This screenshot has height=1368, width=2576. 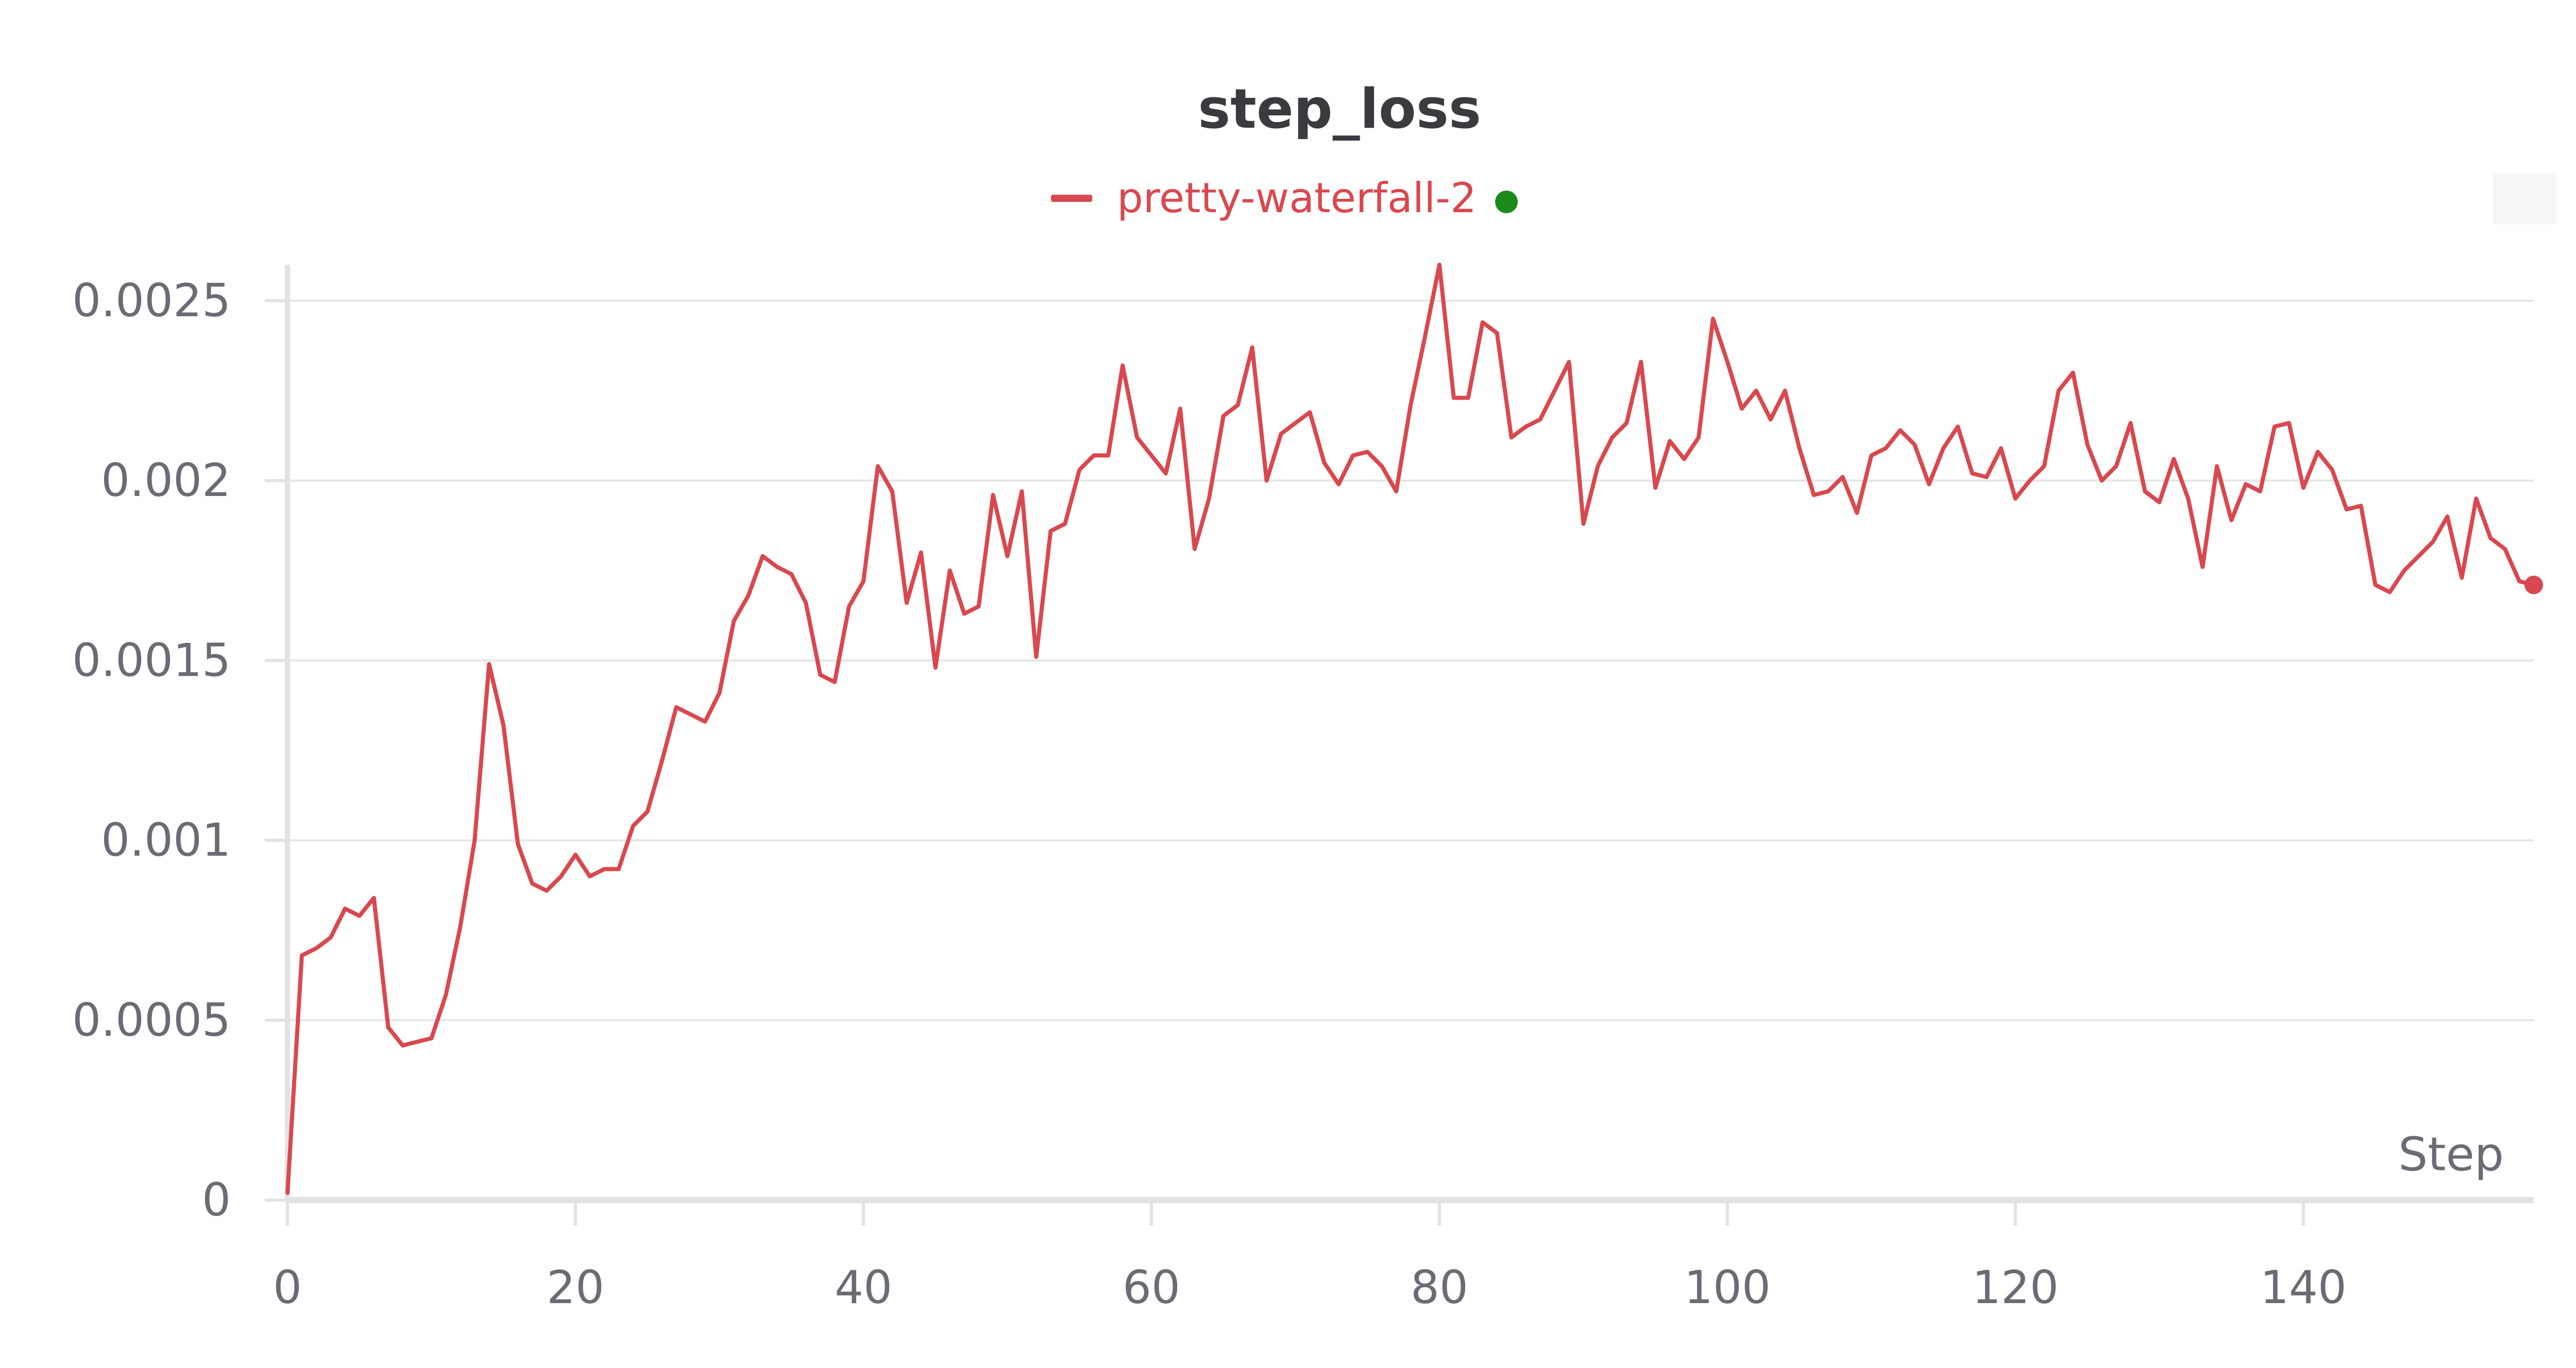 What do you see at coordinates (1297, 198) in the screenshot?
I see `legend-label-pretty-waterfall-2: pretty-waterfall-2` at bounding box center [1297, 198].